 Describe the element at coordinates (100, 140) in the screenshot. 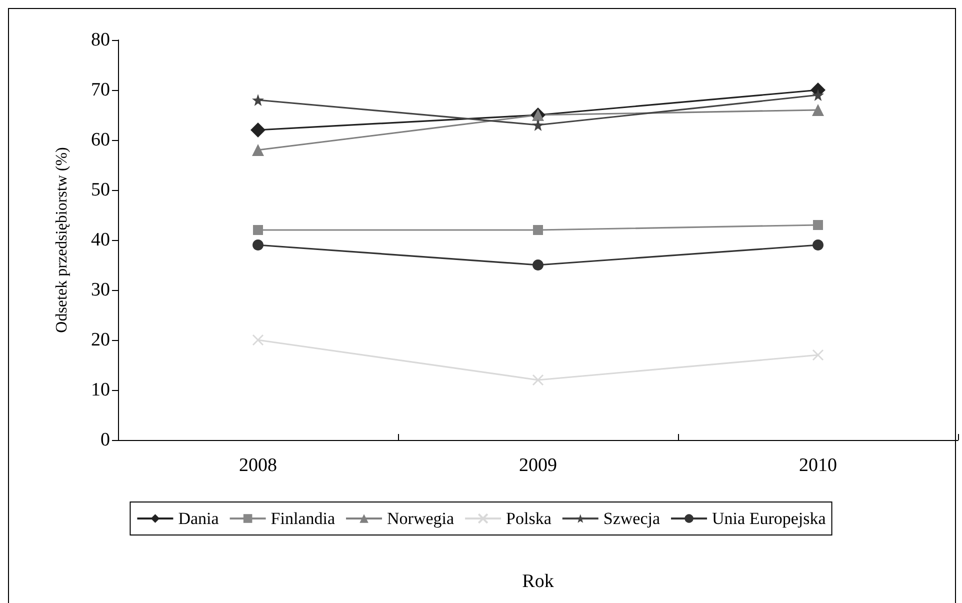

I see `y-tick-label: 60` at that location.